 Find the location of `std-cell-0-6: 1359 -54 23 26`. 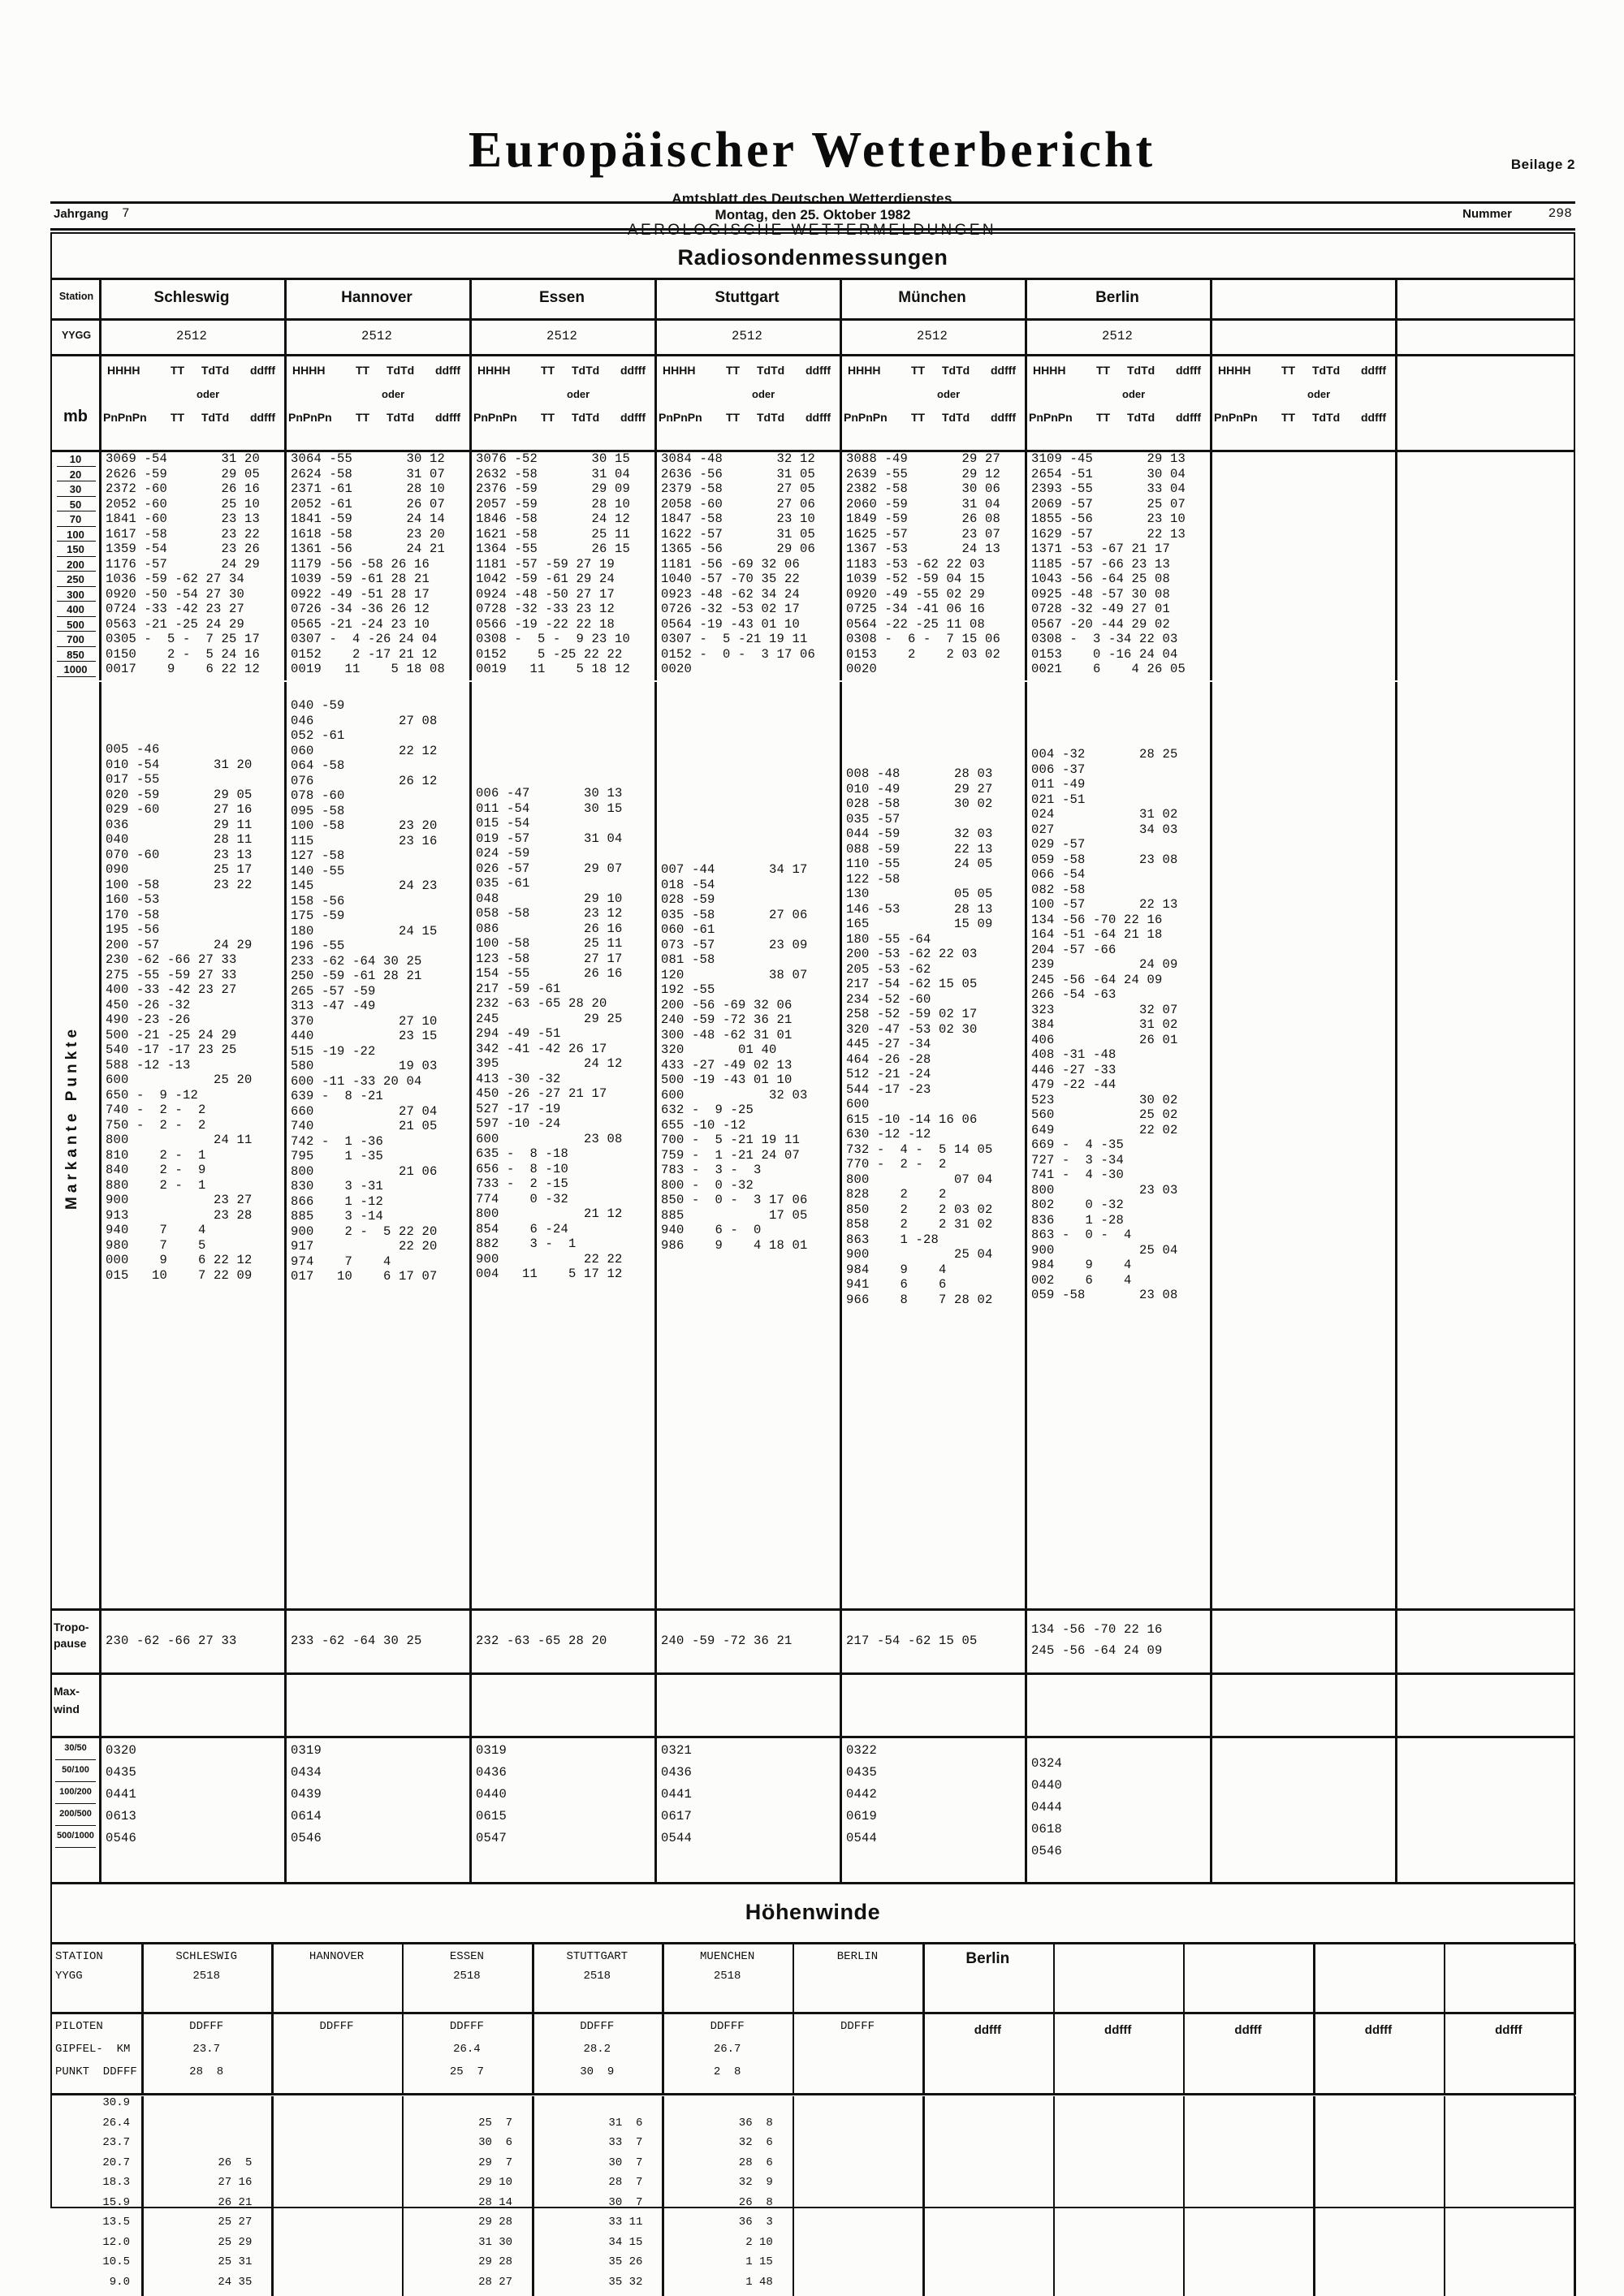

std-cell-0-6: 1359 -54 23 26 is located at coordinates (184, 549).